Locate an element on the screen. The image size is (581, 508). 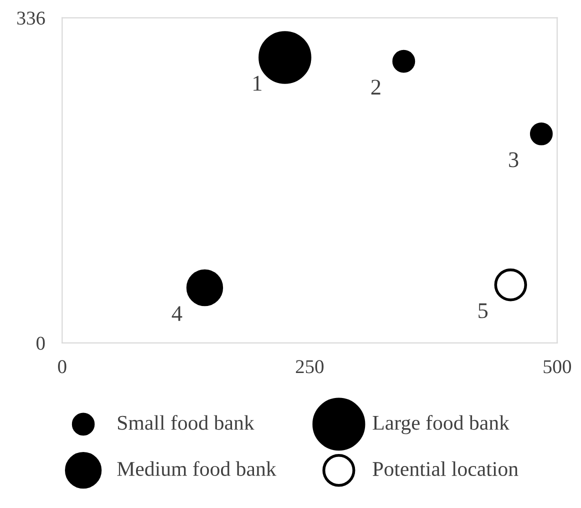
x-tick-label: 0 is located at coordinates (62, 367).